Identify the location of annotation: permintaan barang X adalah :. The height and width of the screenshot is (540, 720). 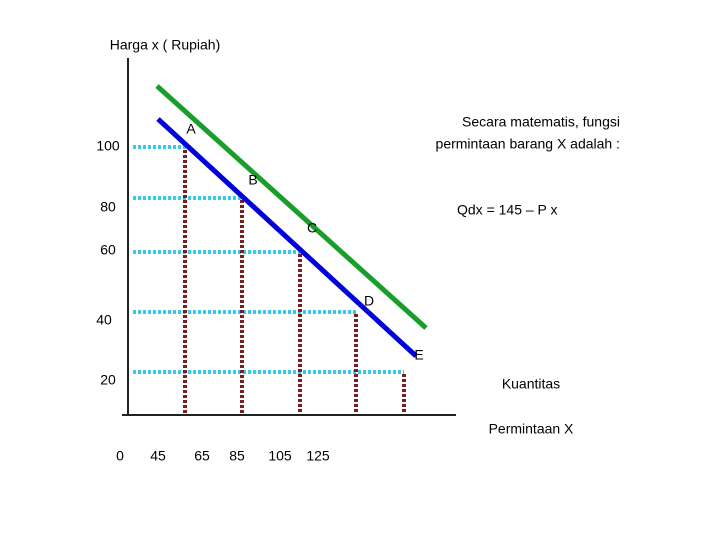
(528, 144).